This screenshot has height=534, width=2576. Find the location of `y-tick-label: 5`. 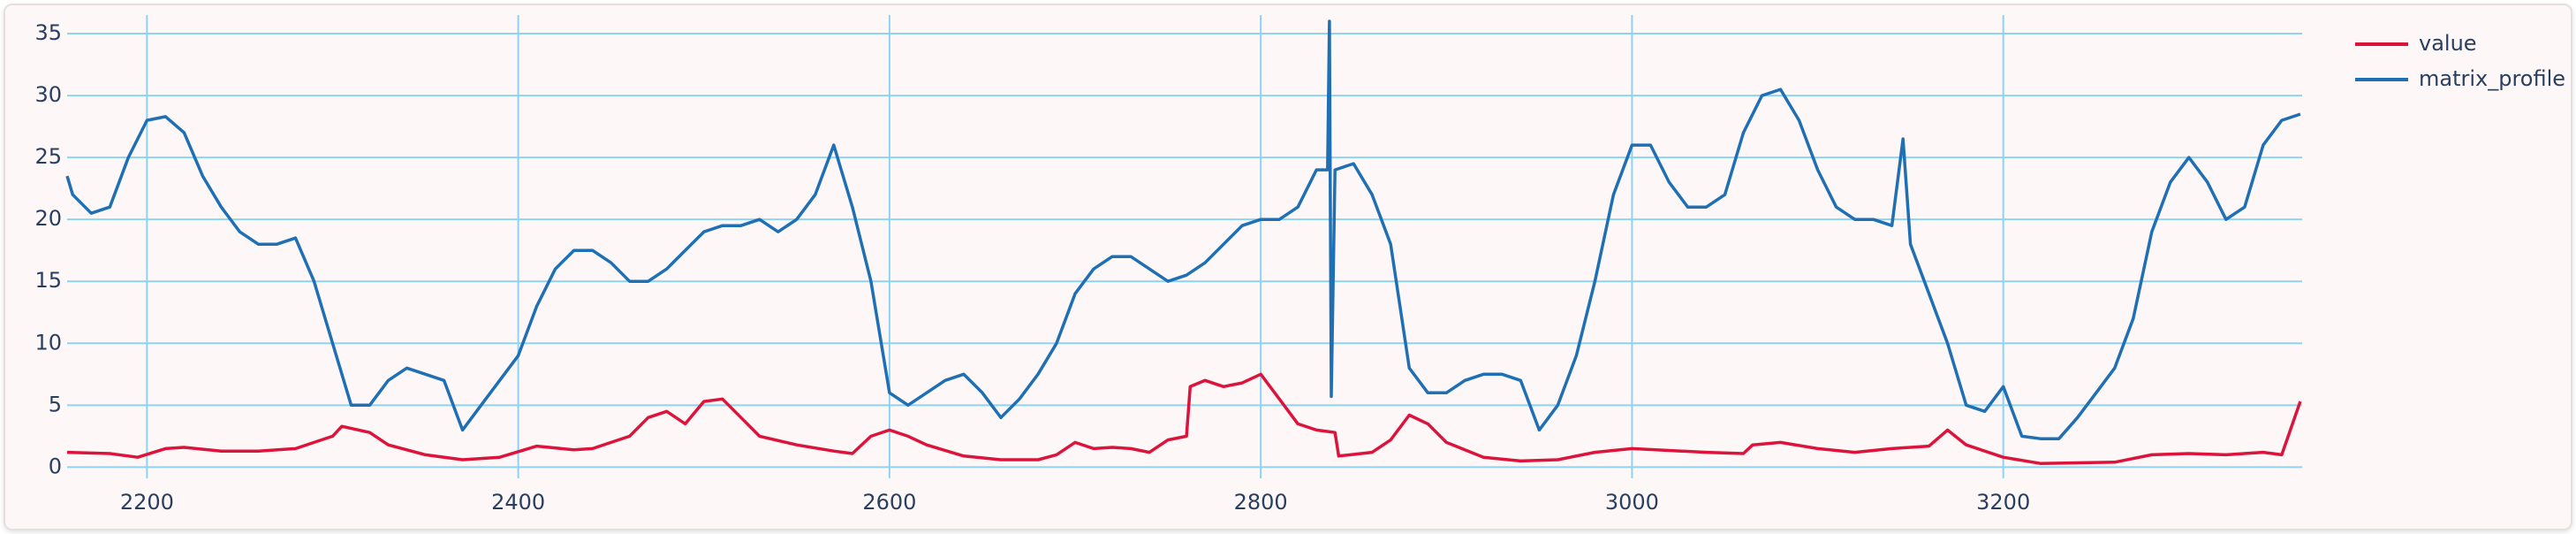

y-tick-label: 5 is located at coordinates (56, 404).